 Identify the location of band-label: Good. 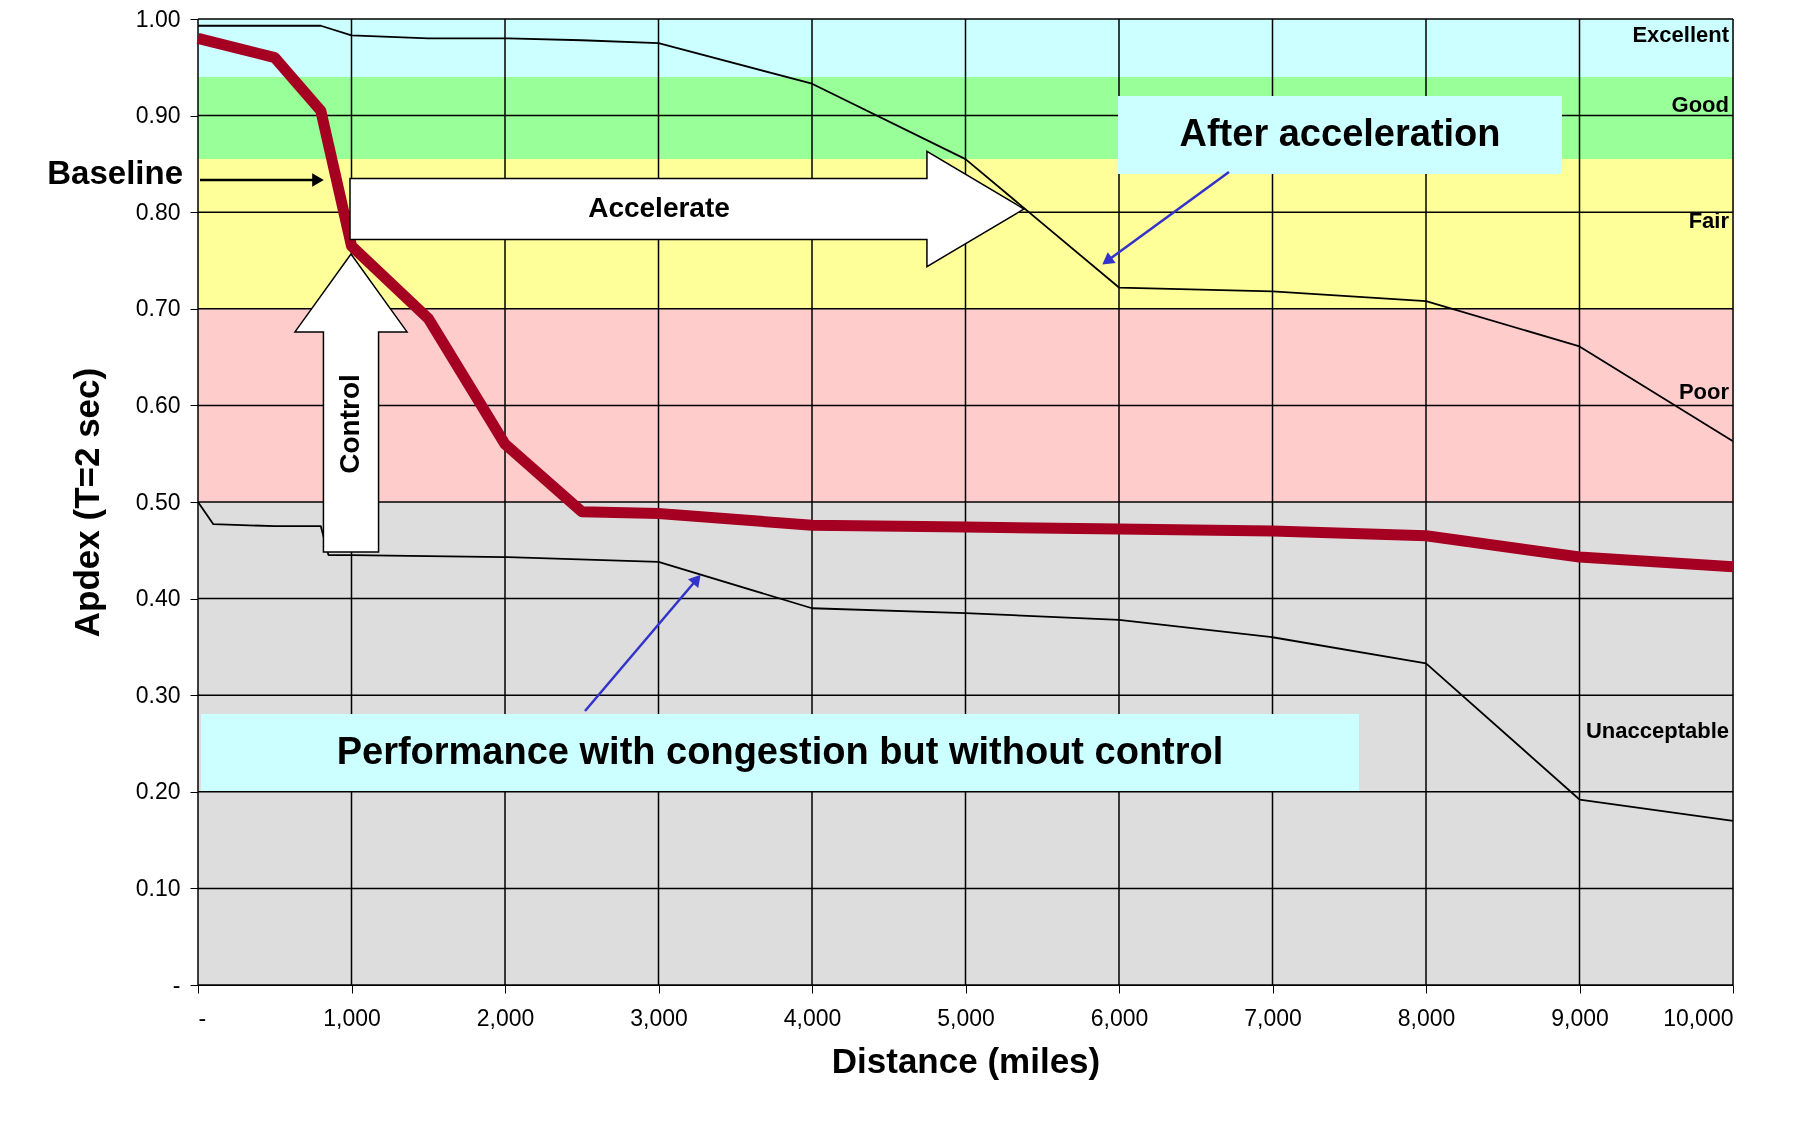
(1700, 105).